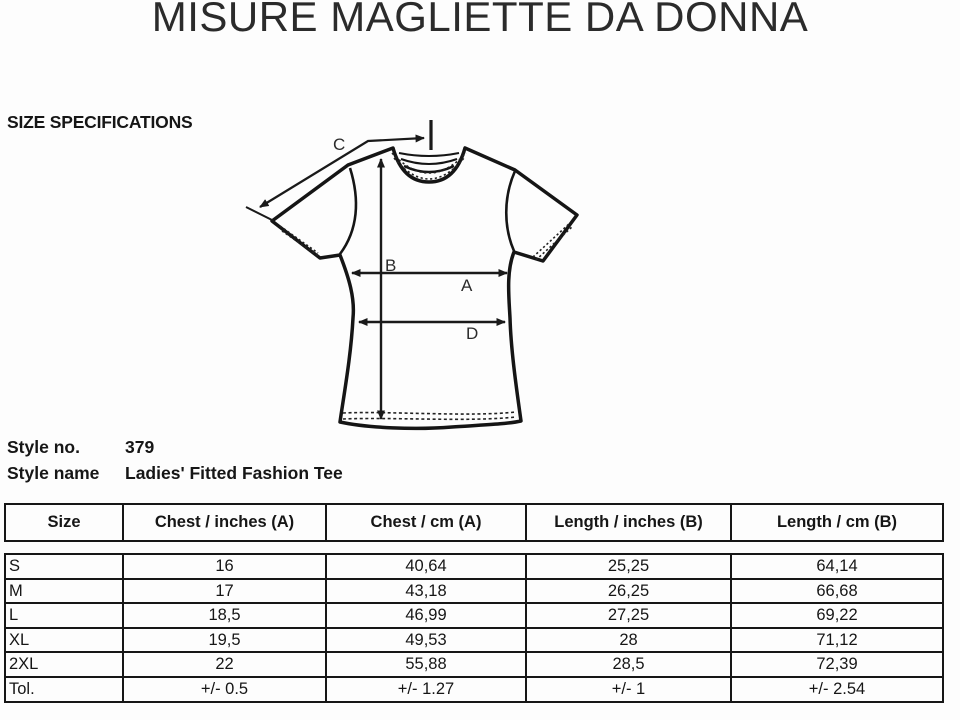 The height and width of the screenshot is (720, 960). Describe the element at coordinates (224, 566) in the screenshot. I see `chest-inches-value: 16` at that location.